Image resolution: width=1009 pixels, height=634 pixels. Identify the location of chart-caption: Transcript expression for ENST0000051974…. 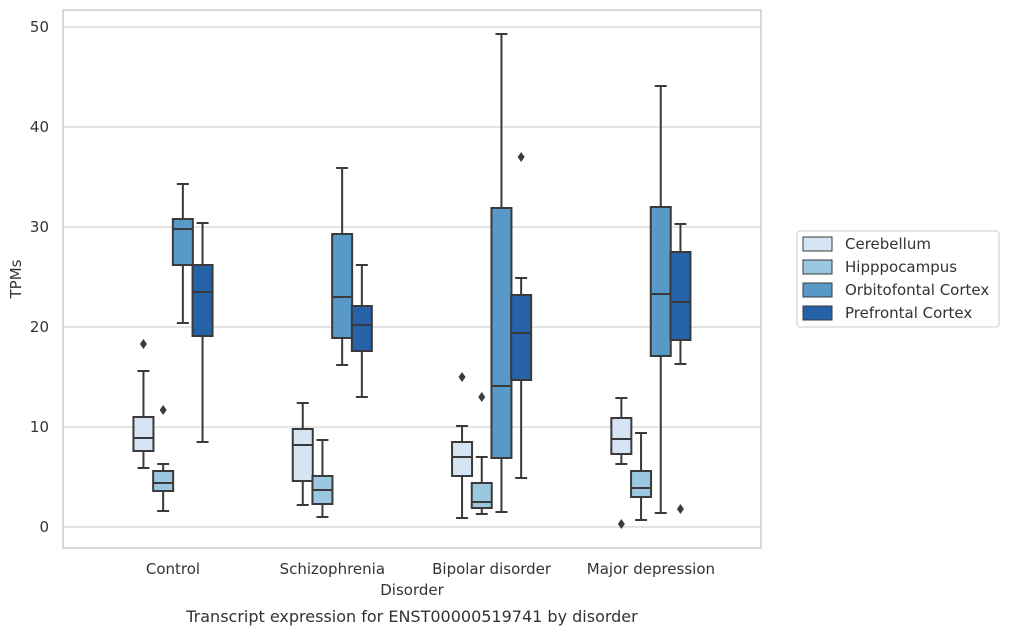
(411, 616).